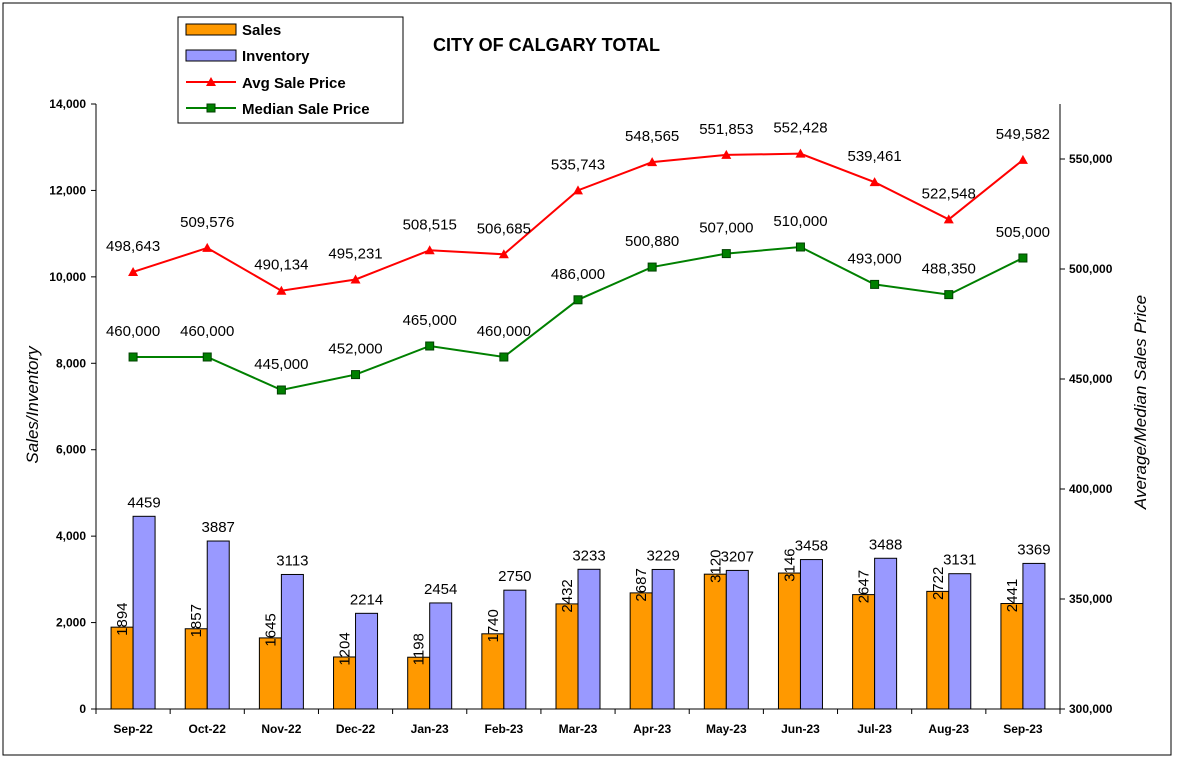 This screenshot has height=763, width=1181. I want to click on avg-price-label: 539,461, so click(874, 156).